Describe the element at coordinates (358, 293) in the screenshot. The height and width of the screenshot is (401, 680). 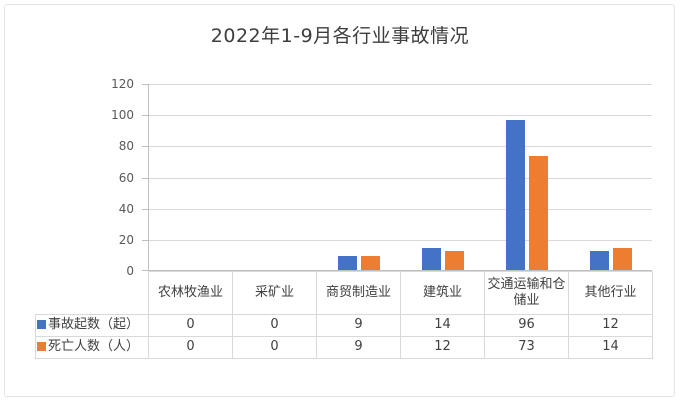
I see `category-header-2: 商贸制造业` at that location.